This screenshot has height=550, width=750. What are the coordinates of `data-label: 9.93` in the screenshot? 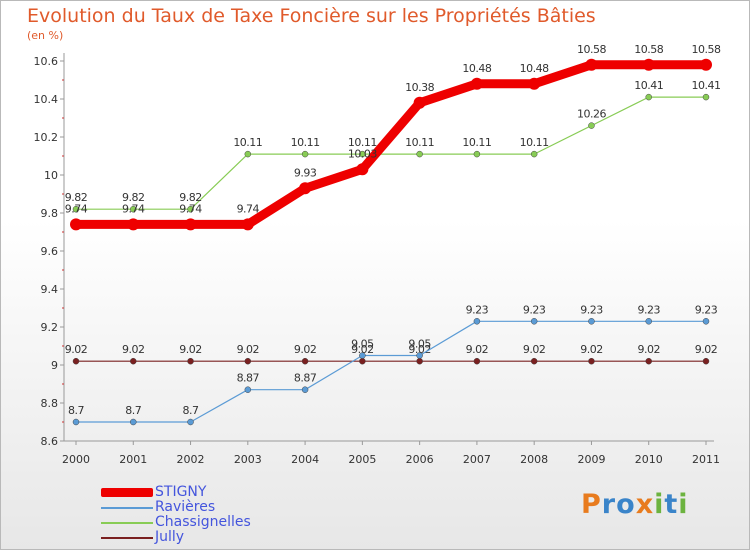 It's located at (305, 172).